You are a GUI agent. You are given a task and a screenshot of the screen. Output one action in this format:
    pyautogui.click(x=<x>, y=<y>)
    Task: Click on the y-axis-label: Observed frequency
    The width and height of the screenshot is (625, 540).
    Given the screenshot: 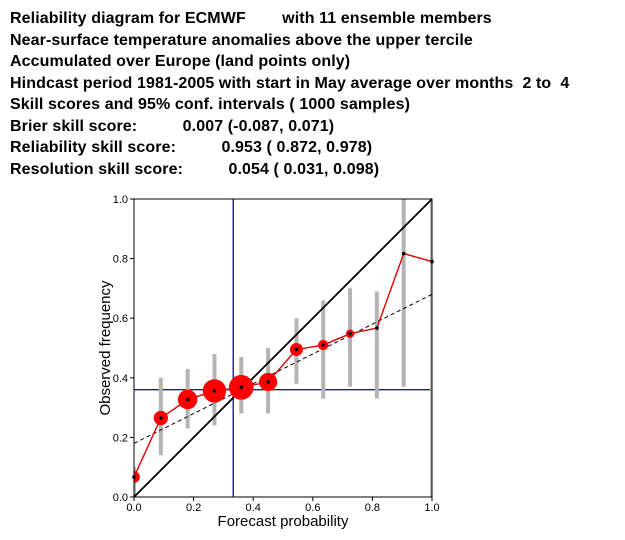 What is the action you would take?
    pyautogui.click(x=105, y=348)
    